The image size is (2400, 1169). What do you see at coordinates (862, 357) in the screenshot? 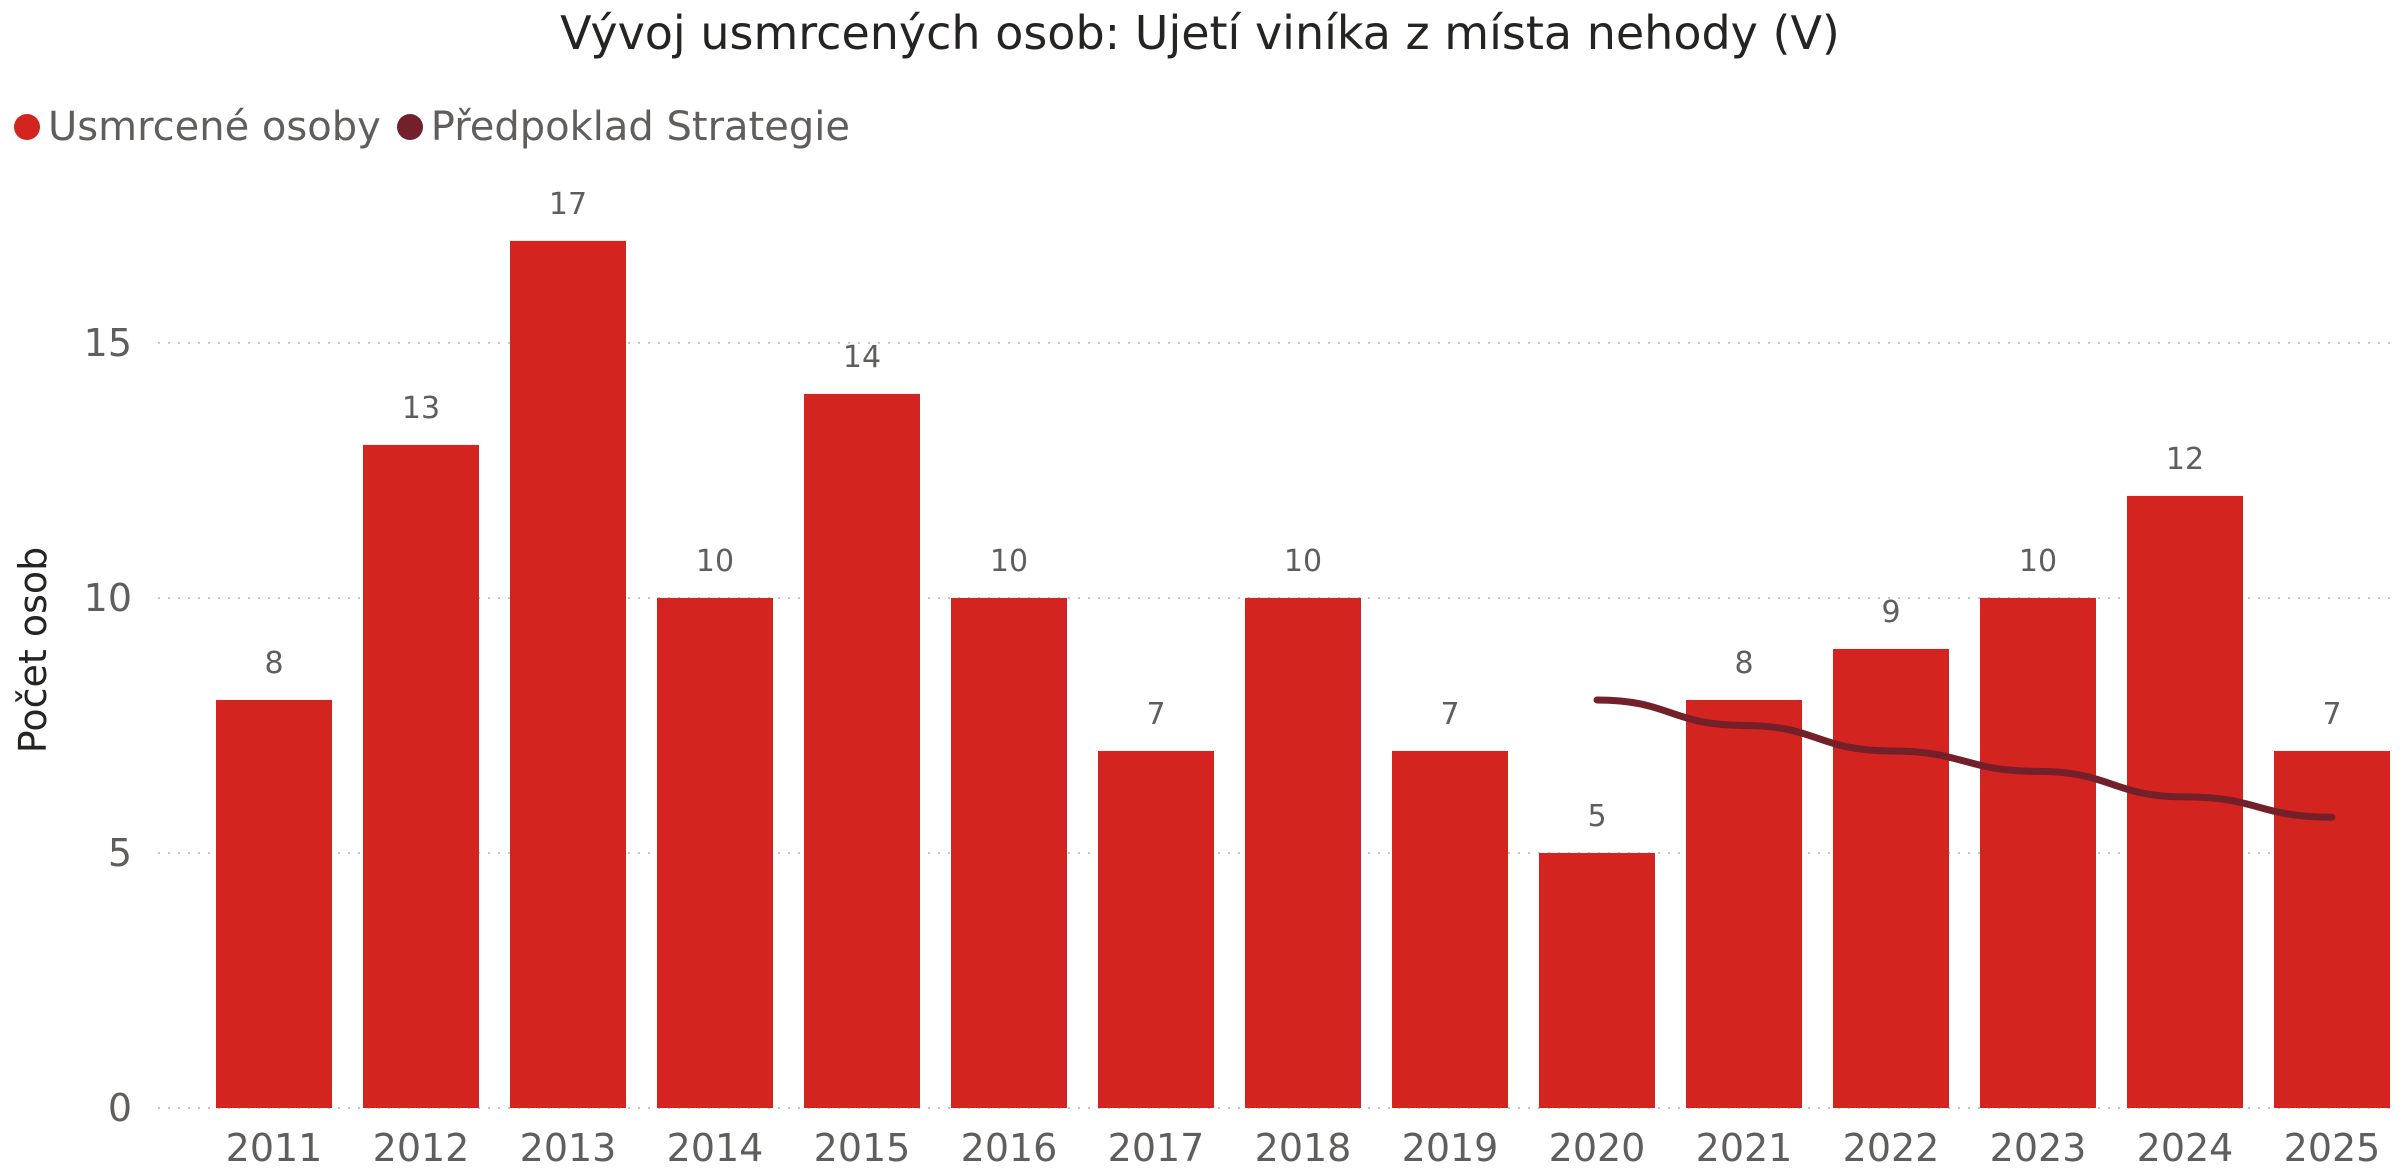
I see `data-label: 14` at bounding box center [862, 357].